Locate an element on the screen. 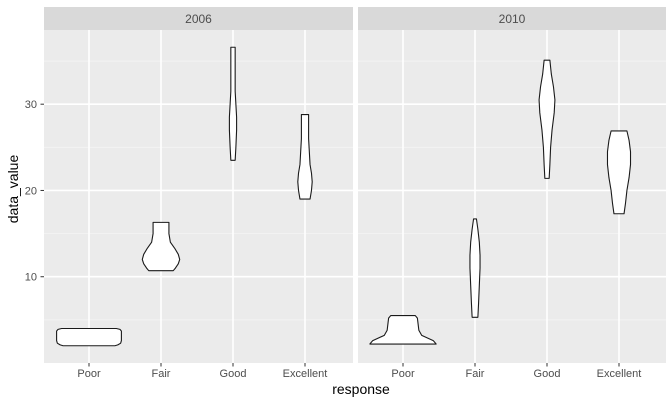 The height and width of the screenshot is (403, 672). facet-strip-label: 2010 is located at coordinates (512, 19).